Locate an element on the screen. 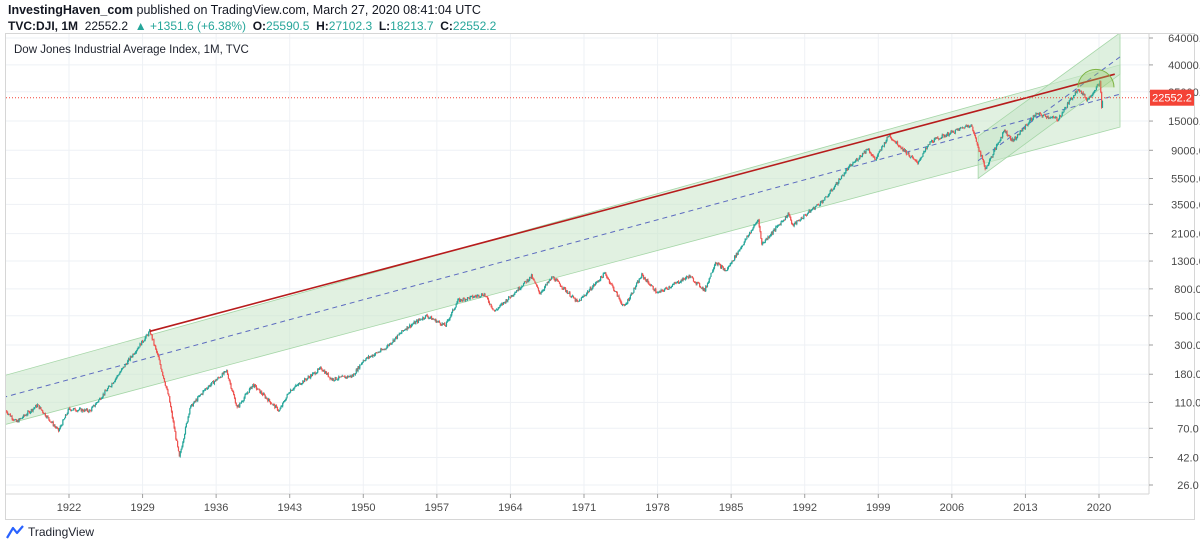  tradingview-brand: TradingView is located at coordinates (61, 532).